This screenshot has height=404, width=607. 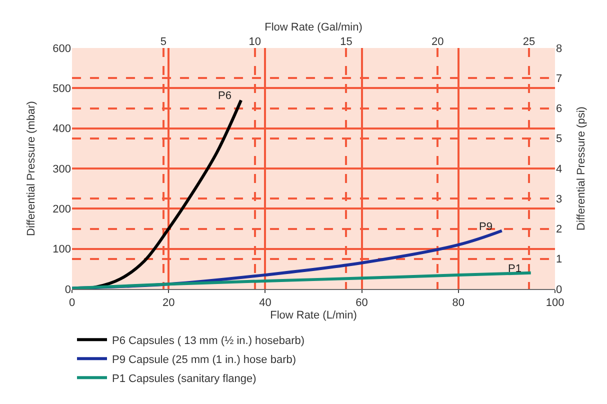 What do you see at coordinates (61, 210) in the screenshot?
I see `y-tick-label: 200` at bounding box center [61, 210].